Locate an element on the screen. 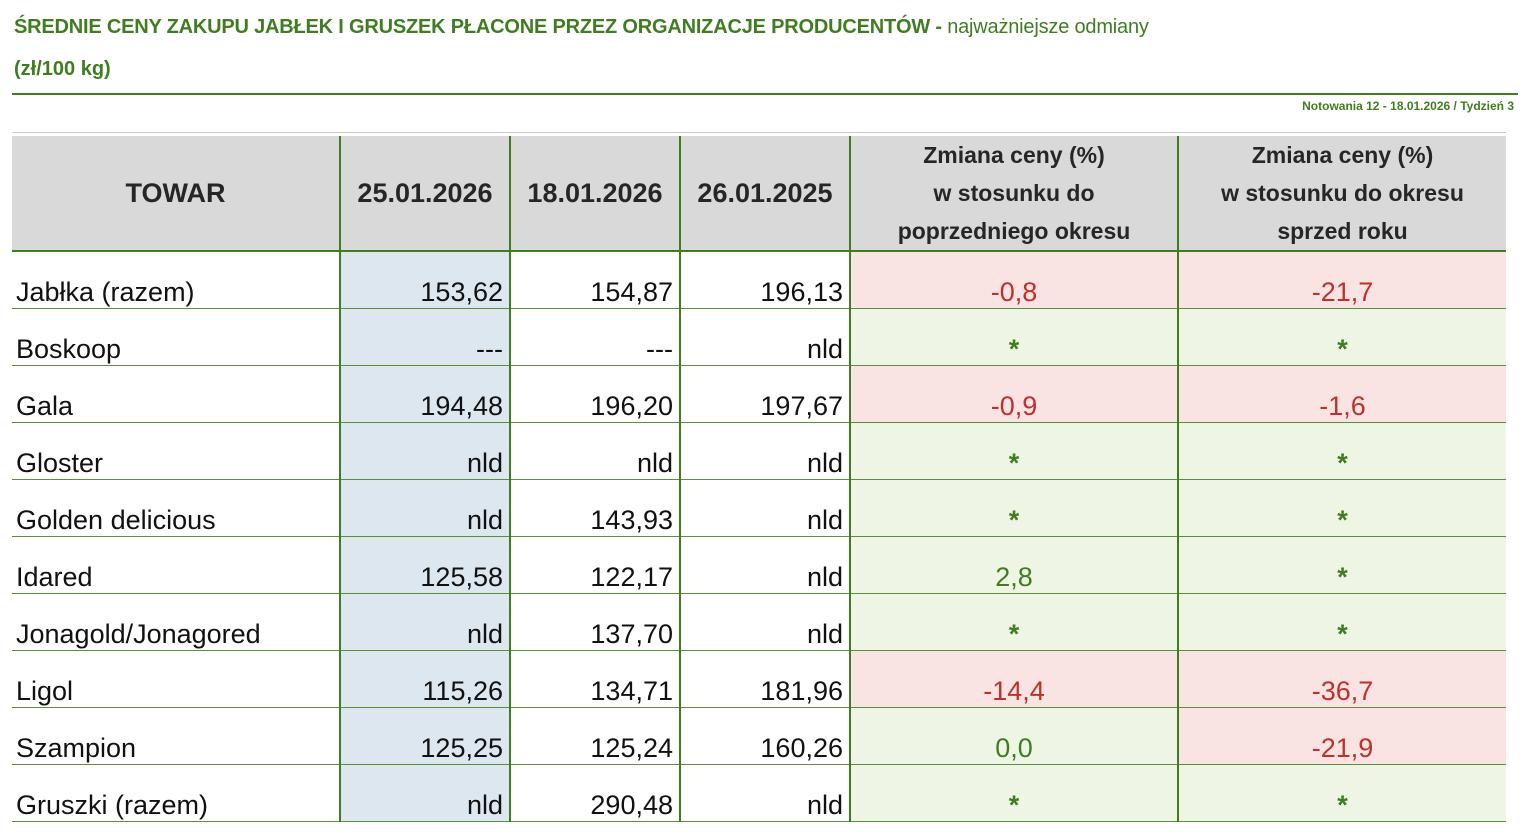 This screenshot has height=838, width=1522. cell-product-name: Jonagold/Jonagored is located at coordinates (176, 622).